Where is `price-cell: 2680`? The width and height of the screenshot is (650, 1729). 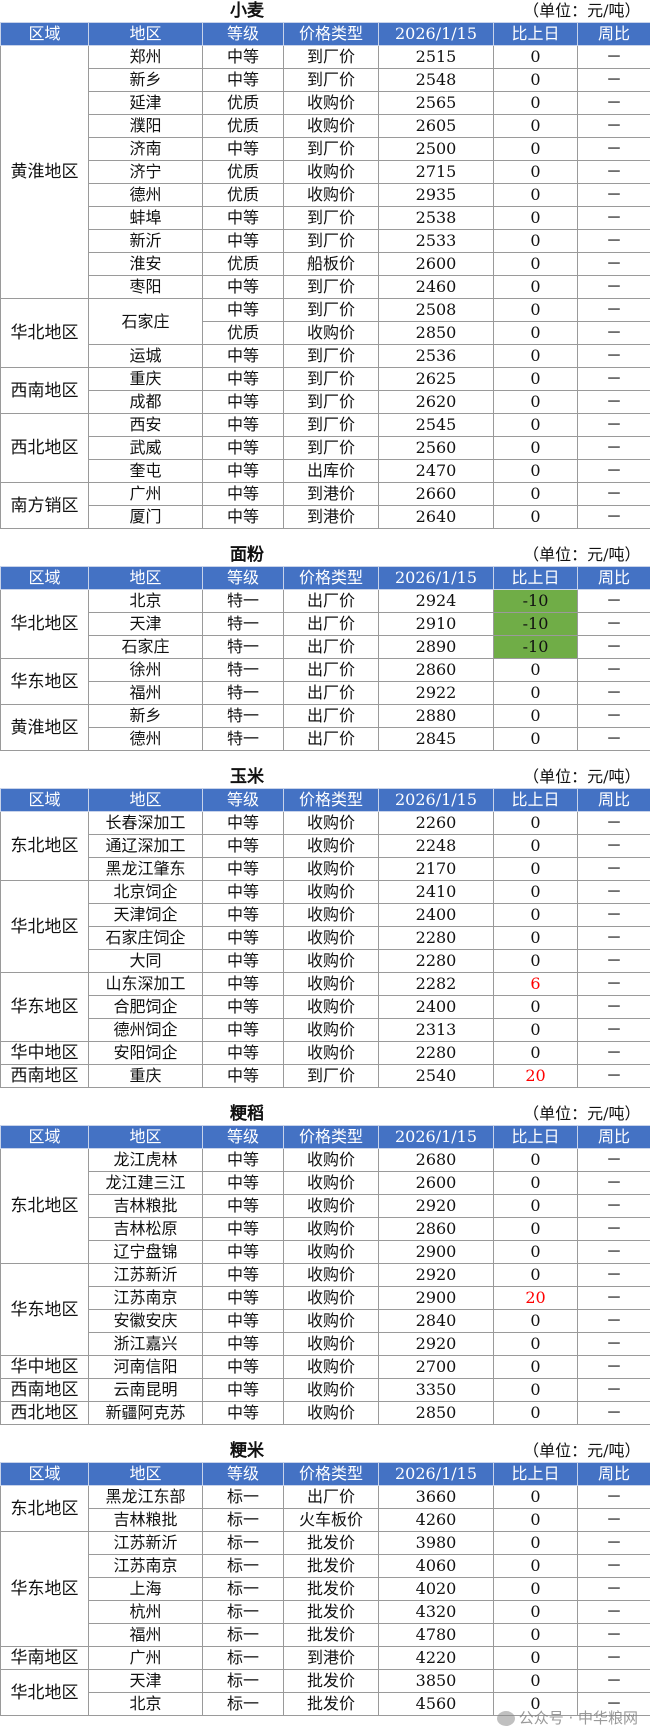 price-cell: 2680 is located at coordinates (436, 1160).